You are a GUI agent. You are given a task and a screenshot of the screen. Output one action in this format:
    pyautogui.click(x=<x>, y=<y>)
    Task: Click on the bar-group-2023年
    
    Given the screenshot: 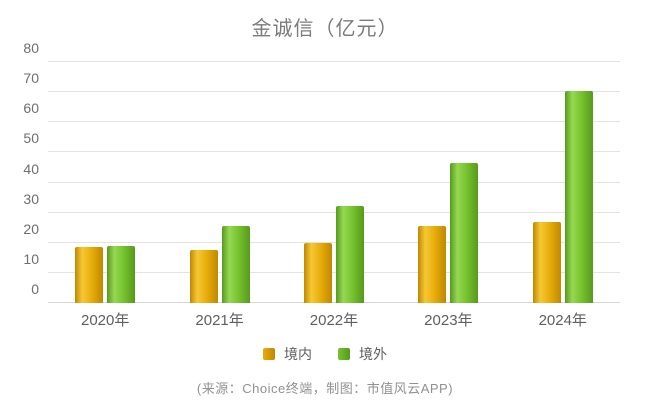 What is the action you would take?
    pyautogui.click(x=448, y=182)
    